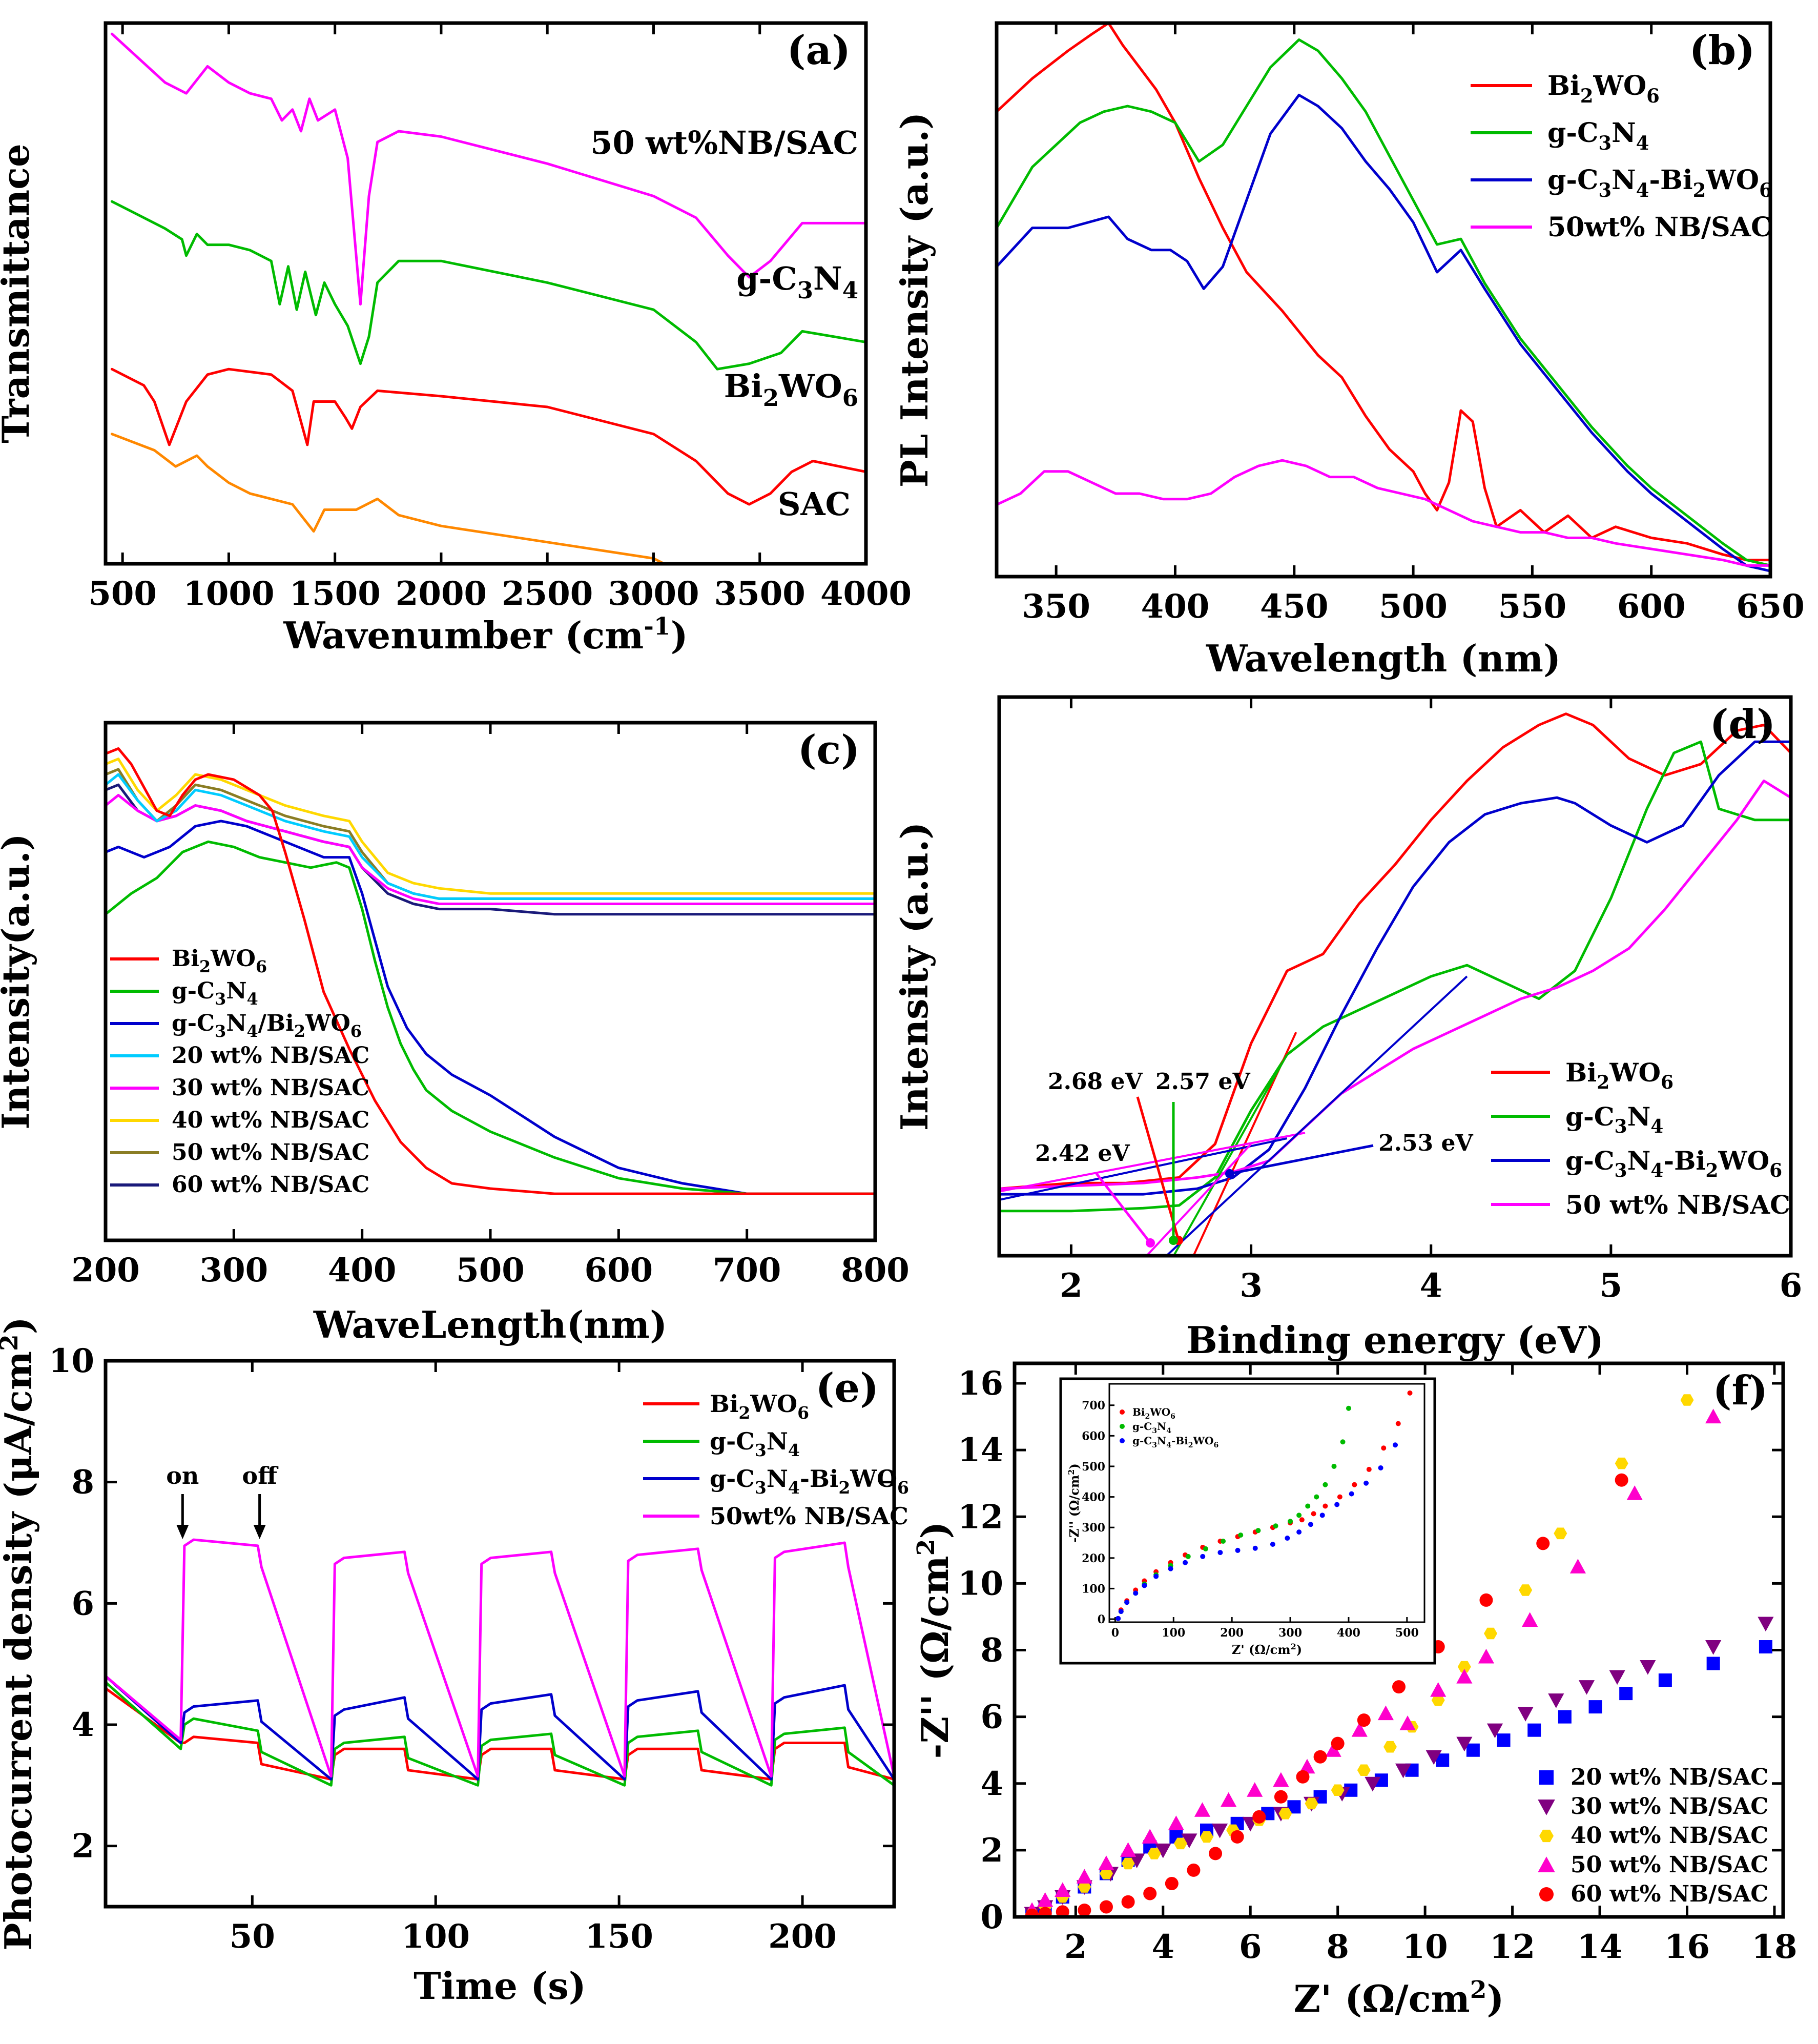 This screenshot has width=1818, height=2044. Describe the element at coordinates (336, 594) in the screenshot. I see `x-tick-label: 1500` at that location.